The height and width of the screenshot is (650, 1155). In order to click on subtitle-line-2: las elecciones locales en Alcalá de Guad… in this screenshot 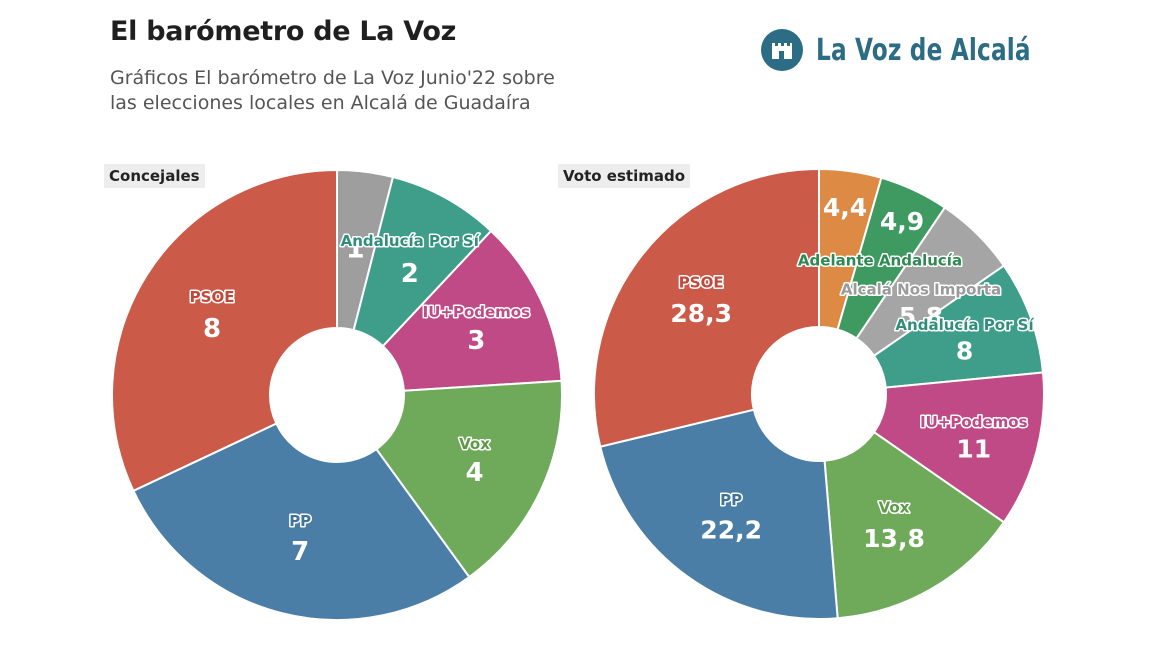, I will do `click(320, 103)`.